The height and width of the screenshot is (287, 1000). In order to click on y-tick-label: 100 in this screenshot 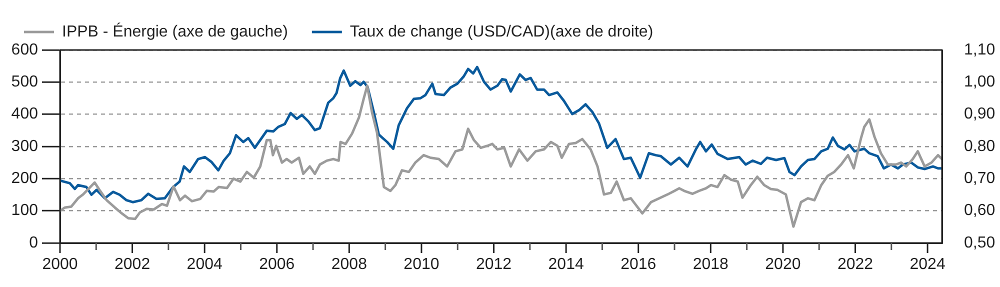, I will do `click(24, 211)`.